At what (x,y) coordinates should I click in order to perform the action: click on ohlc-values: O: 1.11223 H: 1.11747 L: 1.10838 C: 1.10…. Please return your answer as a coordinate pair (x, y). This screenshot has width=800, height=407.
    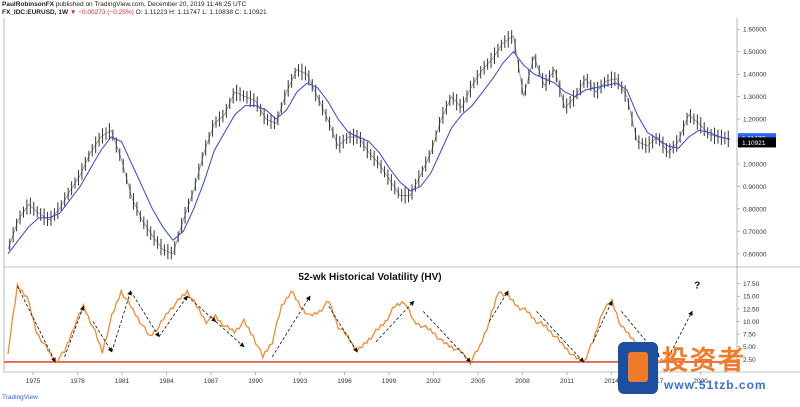
    Looking at the image, I should click on (201, 12).